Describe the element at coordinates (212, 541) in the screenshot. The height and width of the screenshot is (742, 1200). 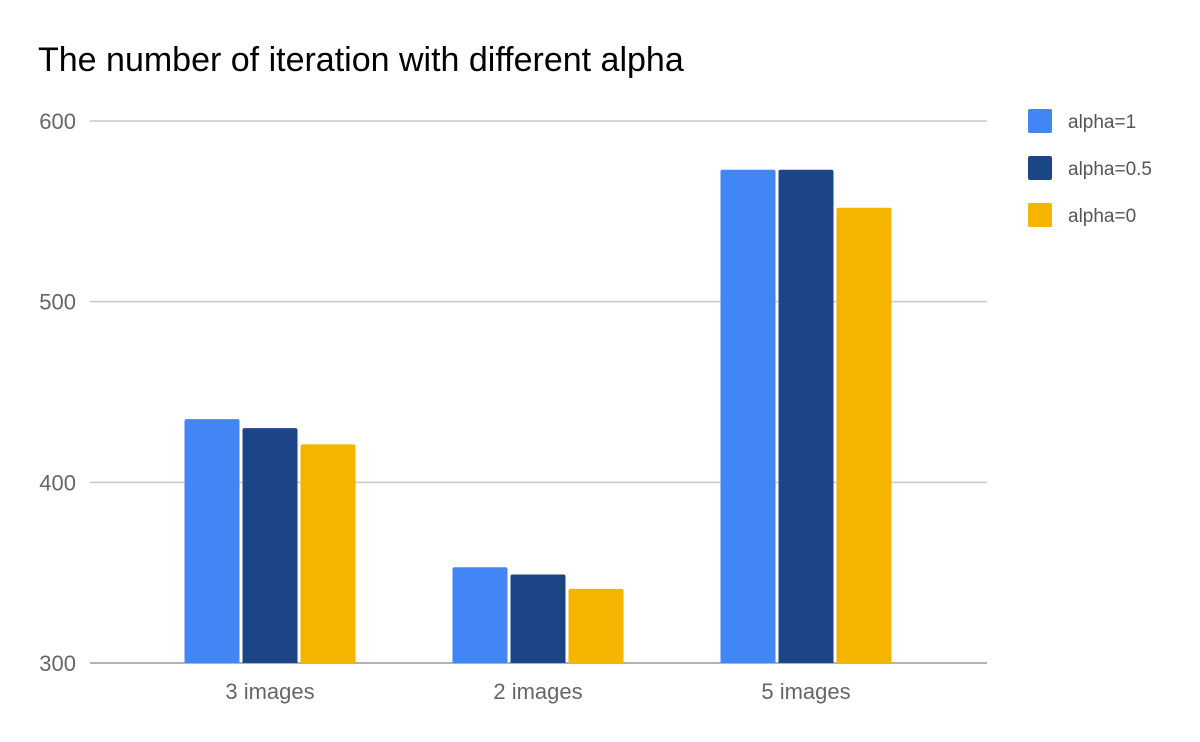
I see `bar-alpha=1-3-images` at that location.